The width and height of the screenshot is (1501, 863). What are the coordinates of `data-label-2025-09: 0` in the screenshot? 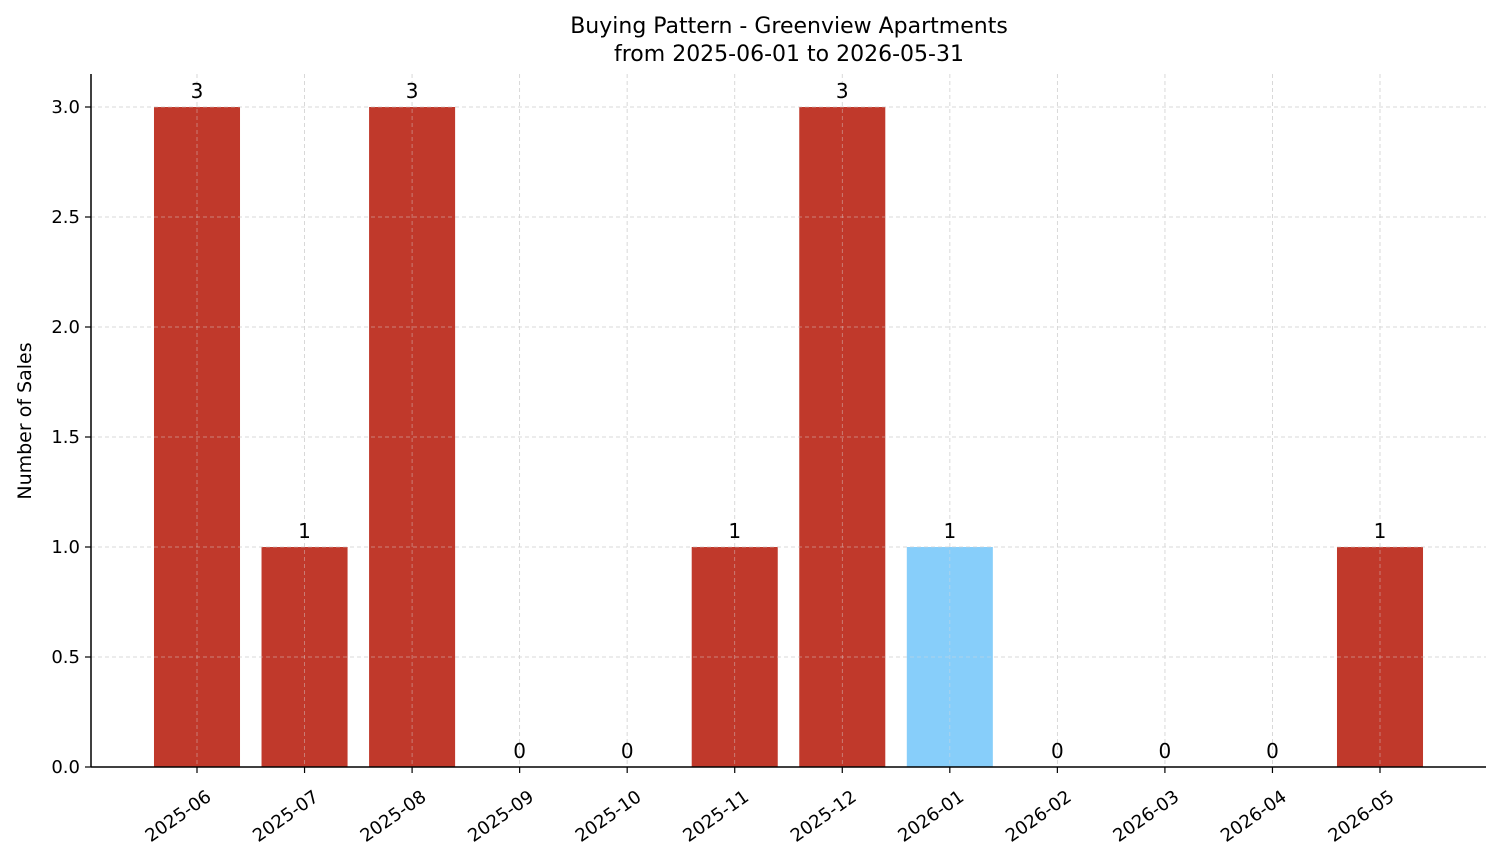 It's located at (519, 751).